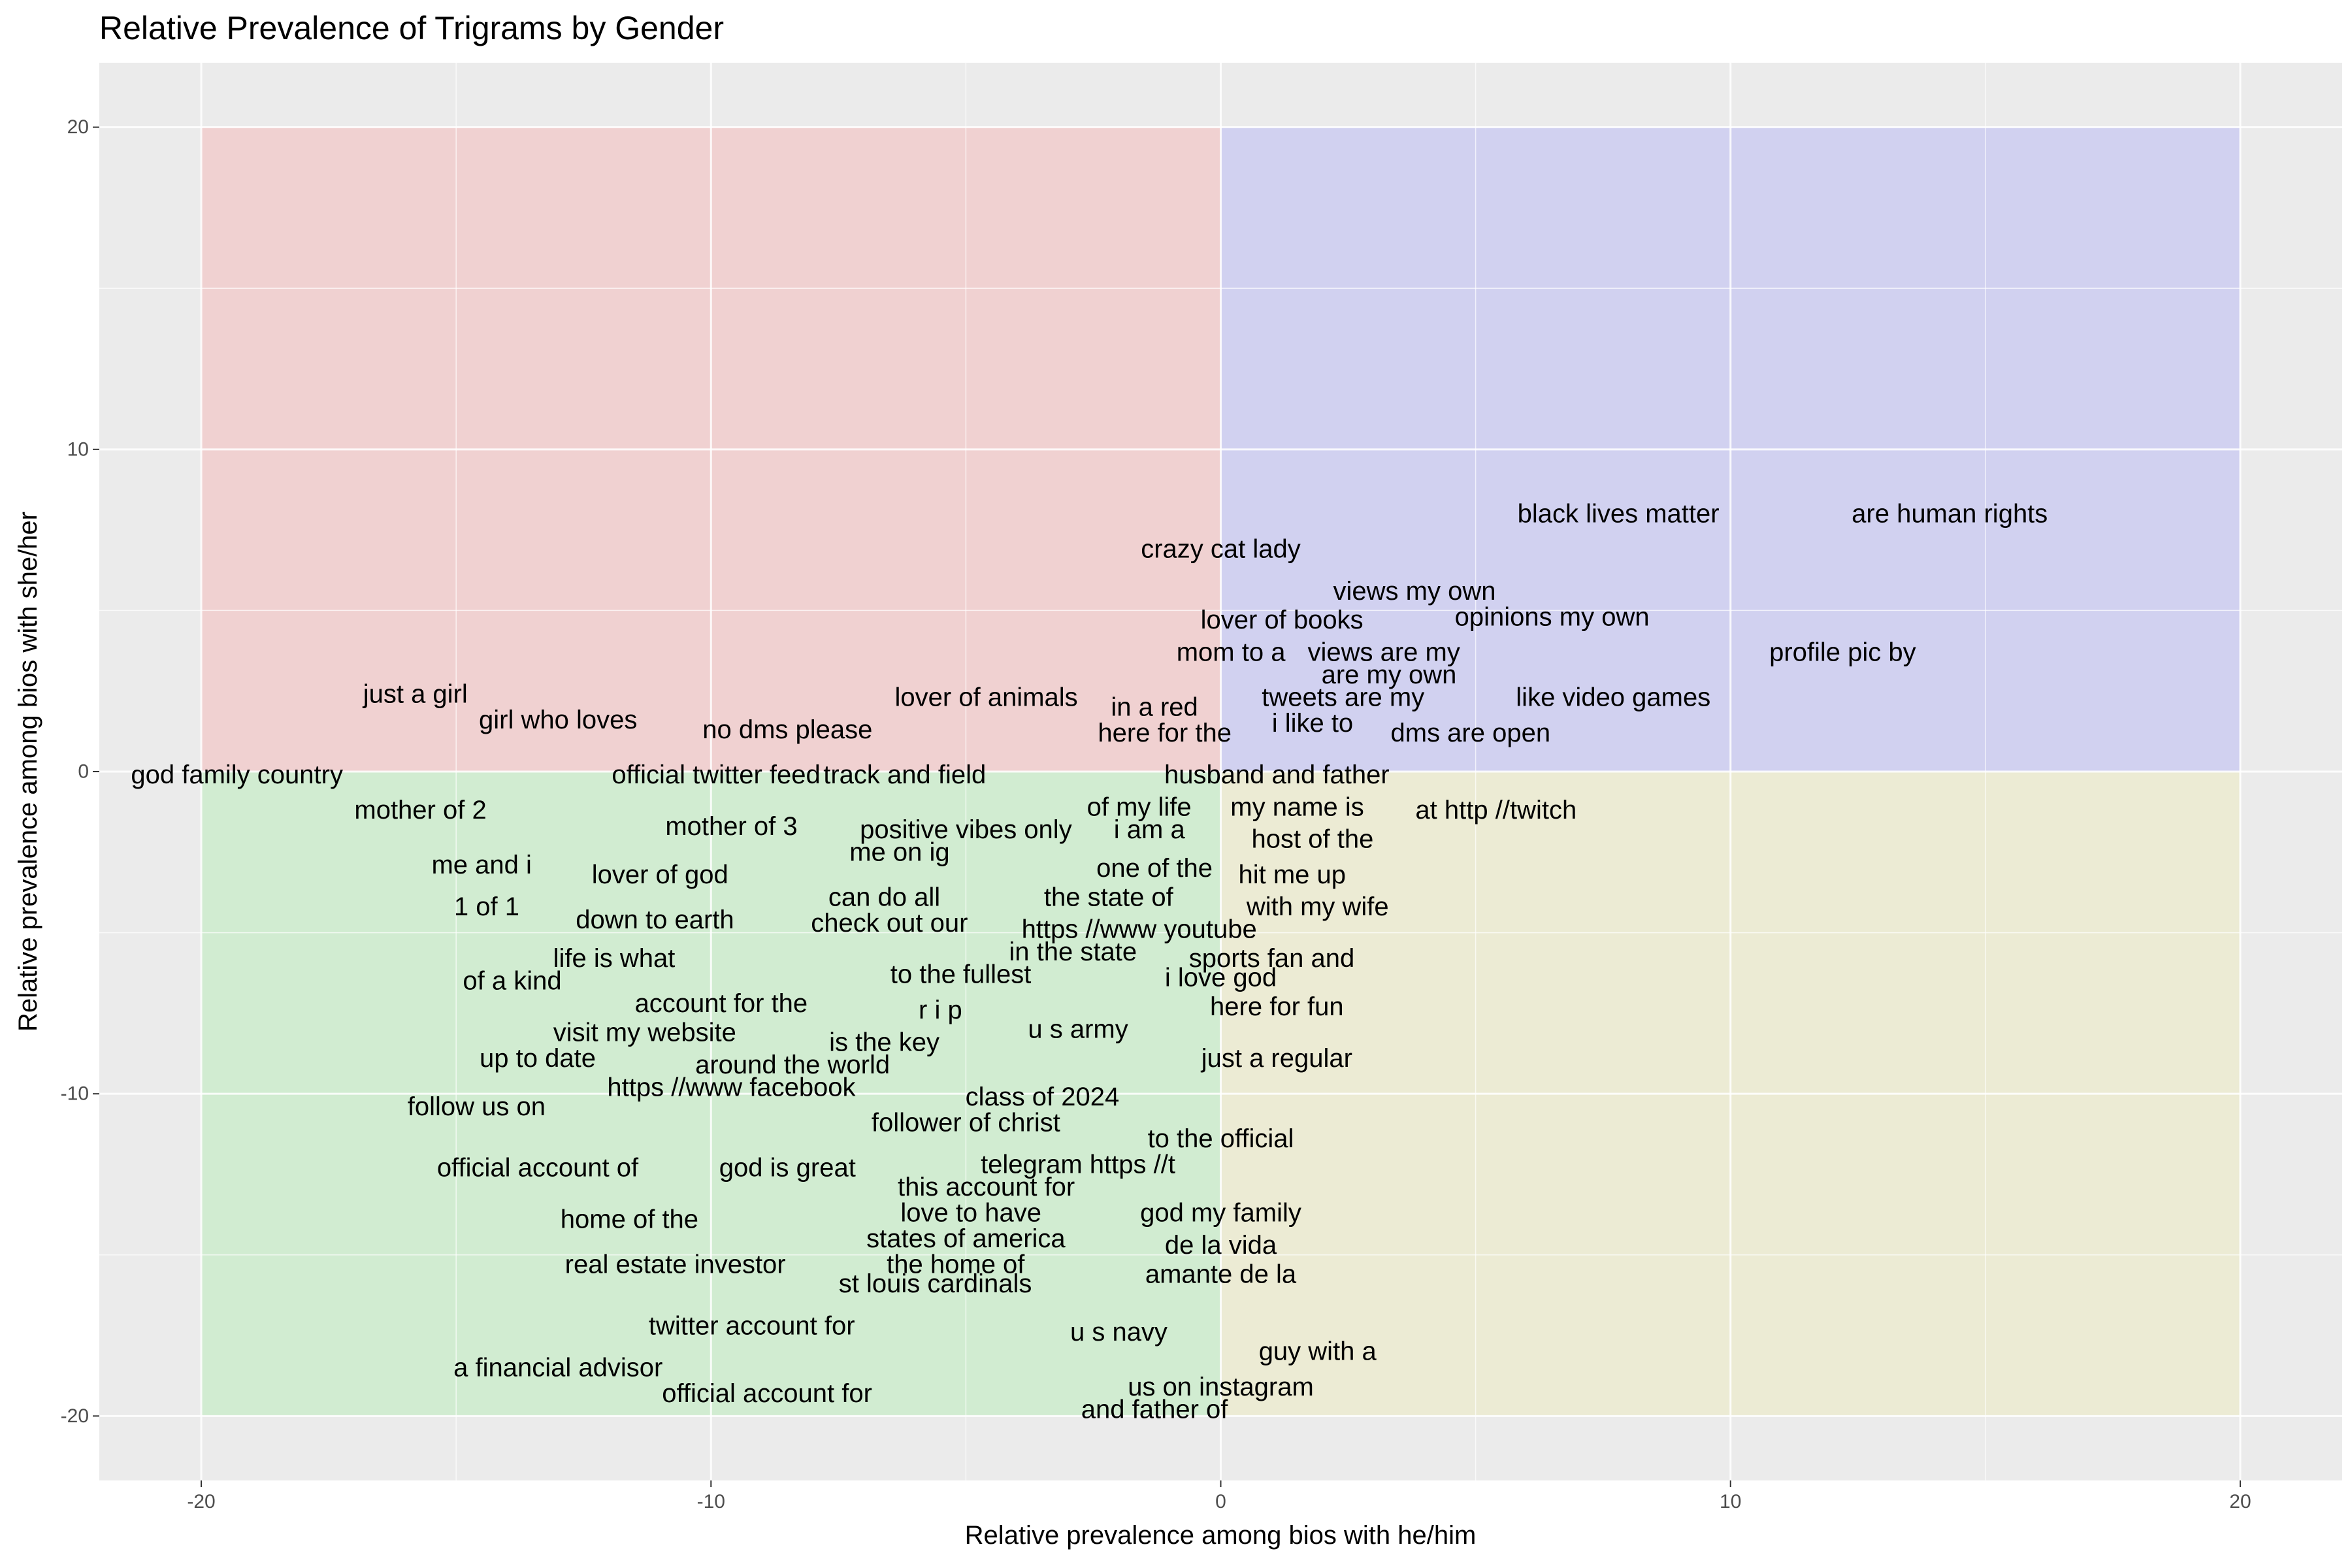 Image resolution: width=2352 pixels, height=1568 pixels. What do you see at coordinates (1221, 978) in the screenshot?
I see `trigram-label: i love god` at bounding box center [1221, 978].